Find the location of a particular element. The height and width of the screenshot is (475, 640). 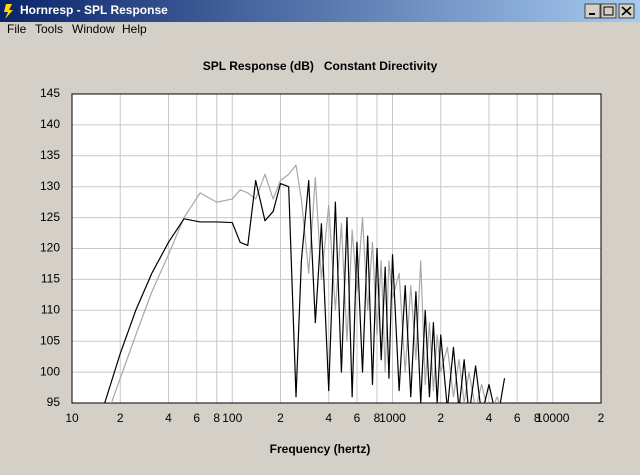

y-tick-label: 145 is located at coordinates (50, 93).